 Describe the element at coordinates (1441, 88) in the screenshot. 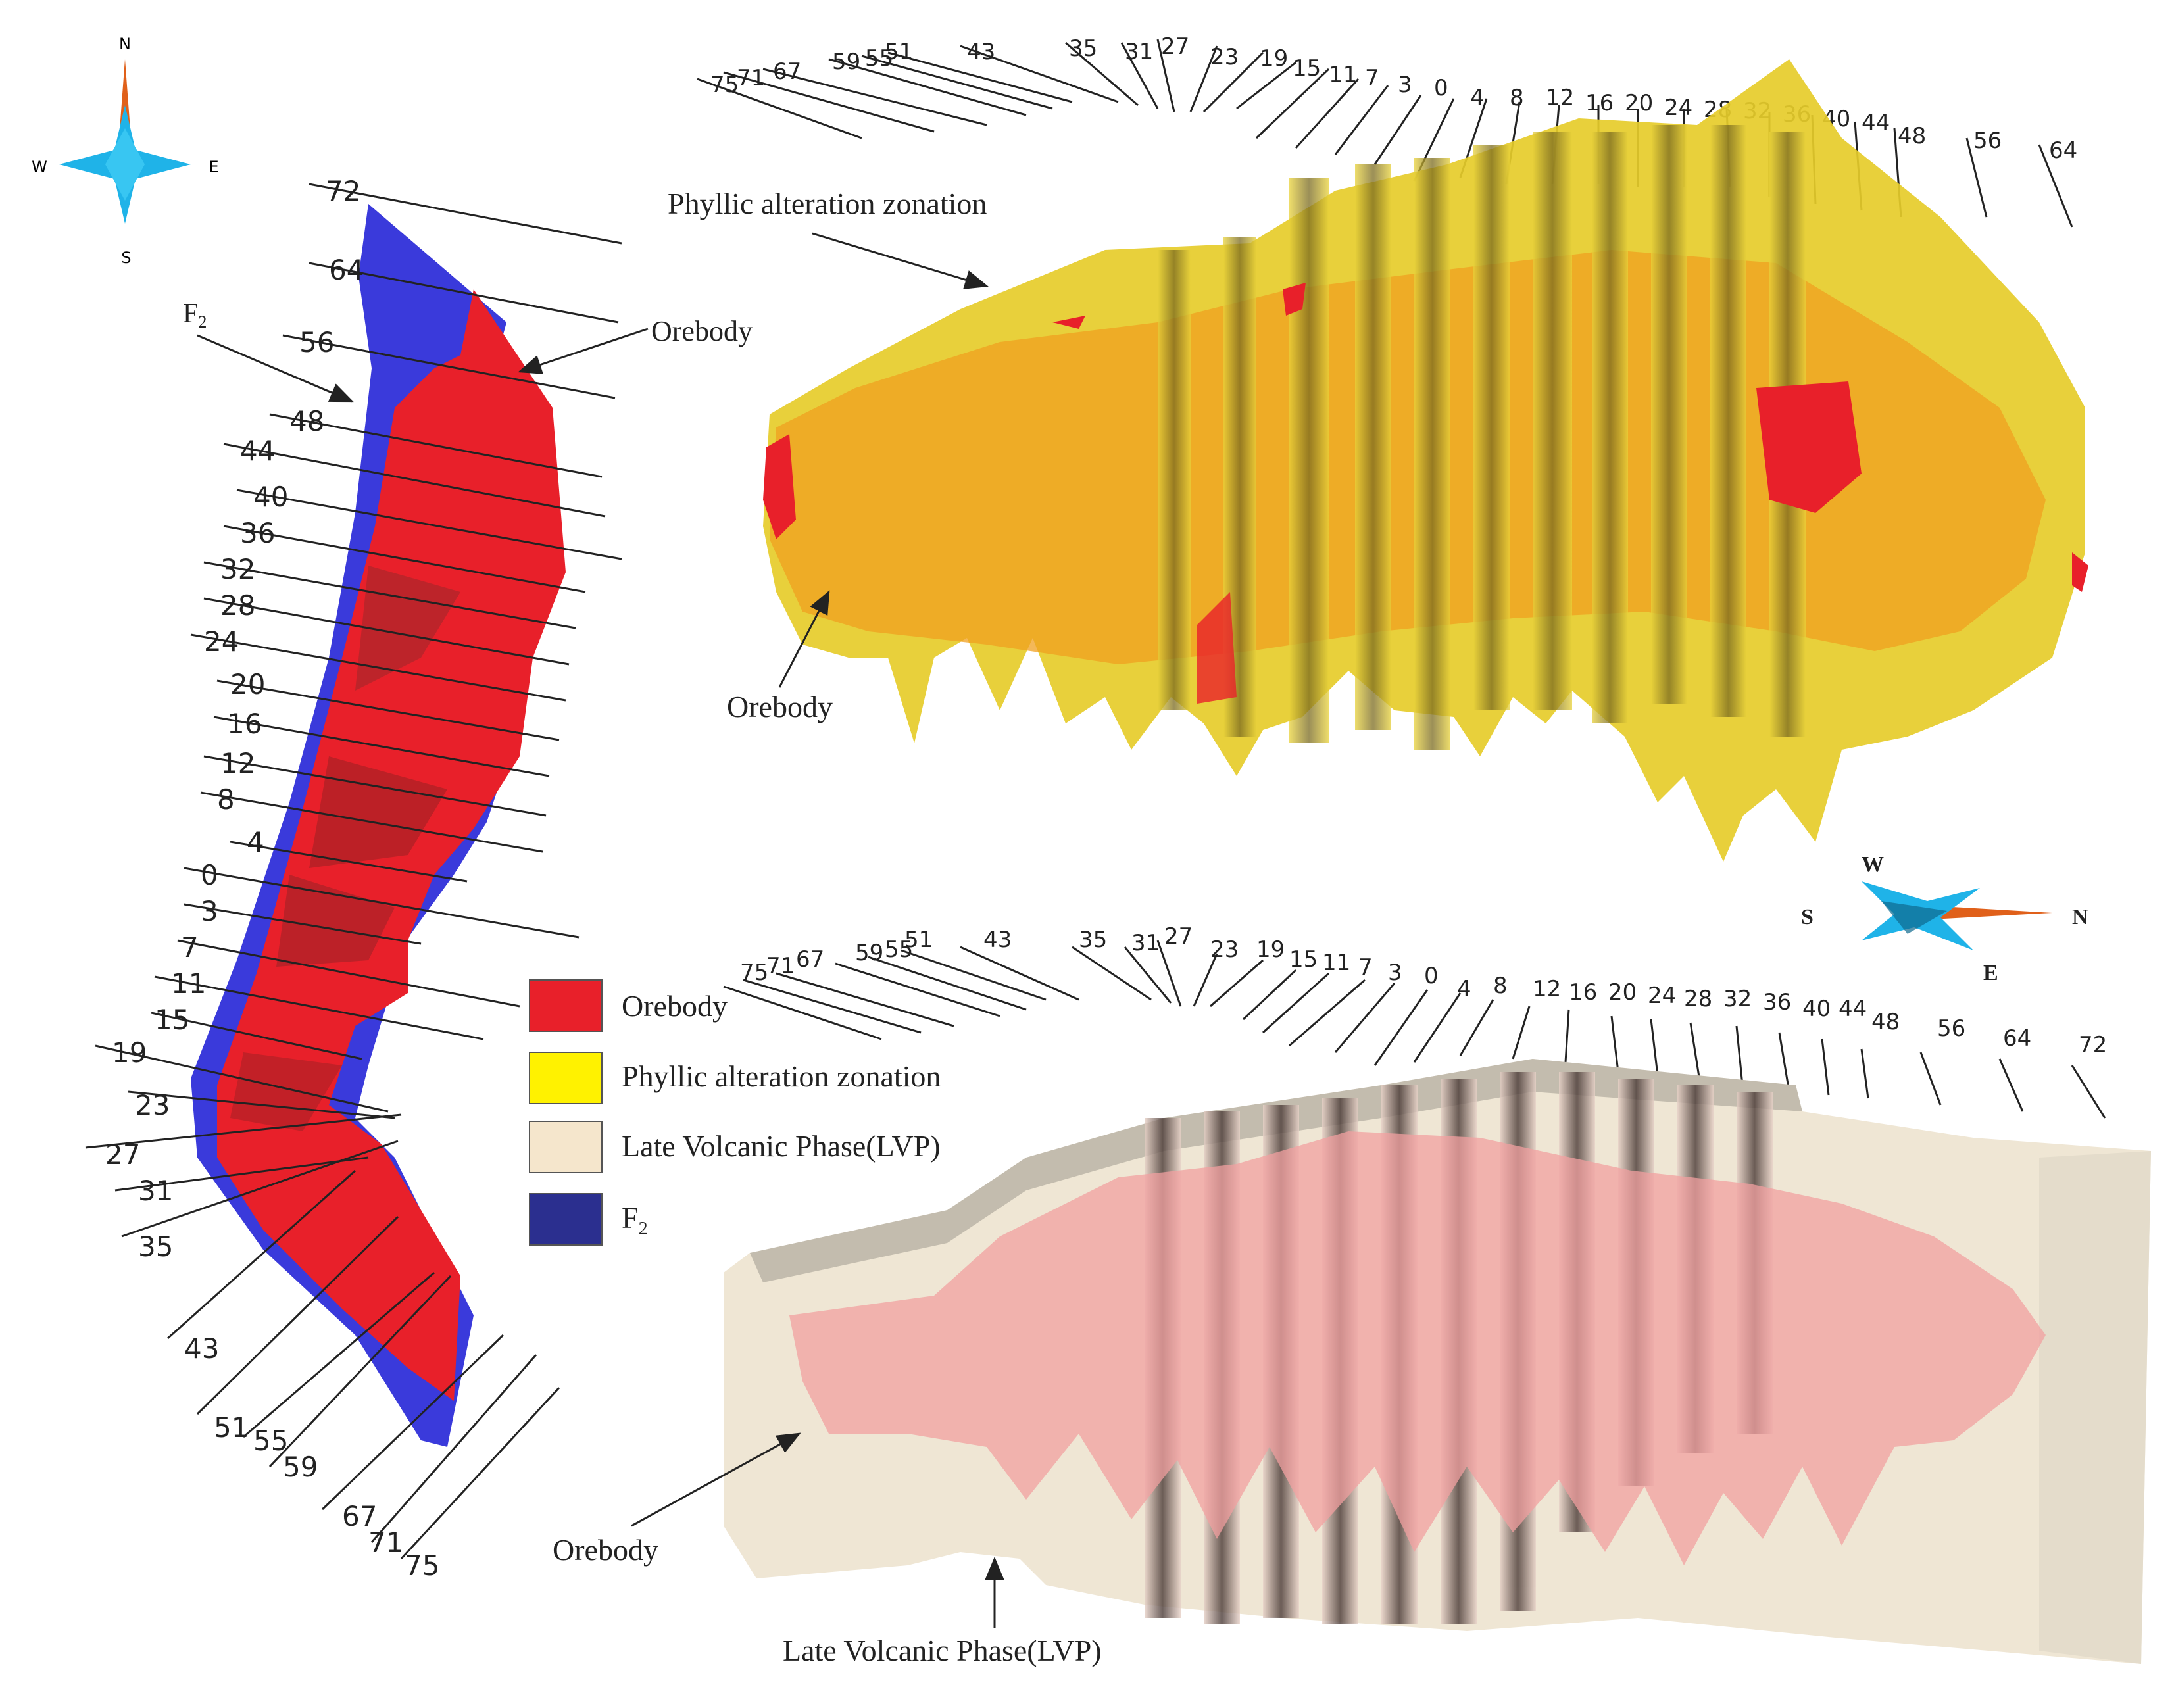

I see `top-section-label: 0` at that location.